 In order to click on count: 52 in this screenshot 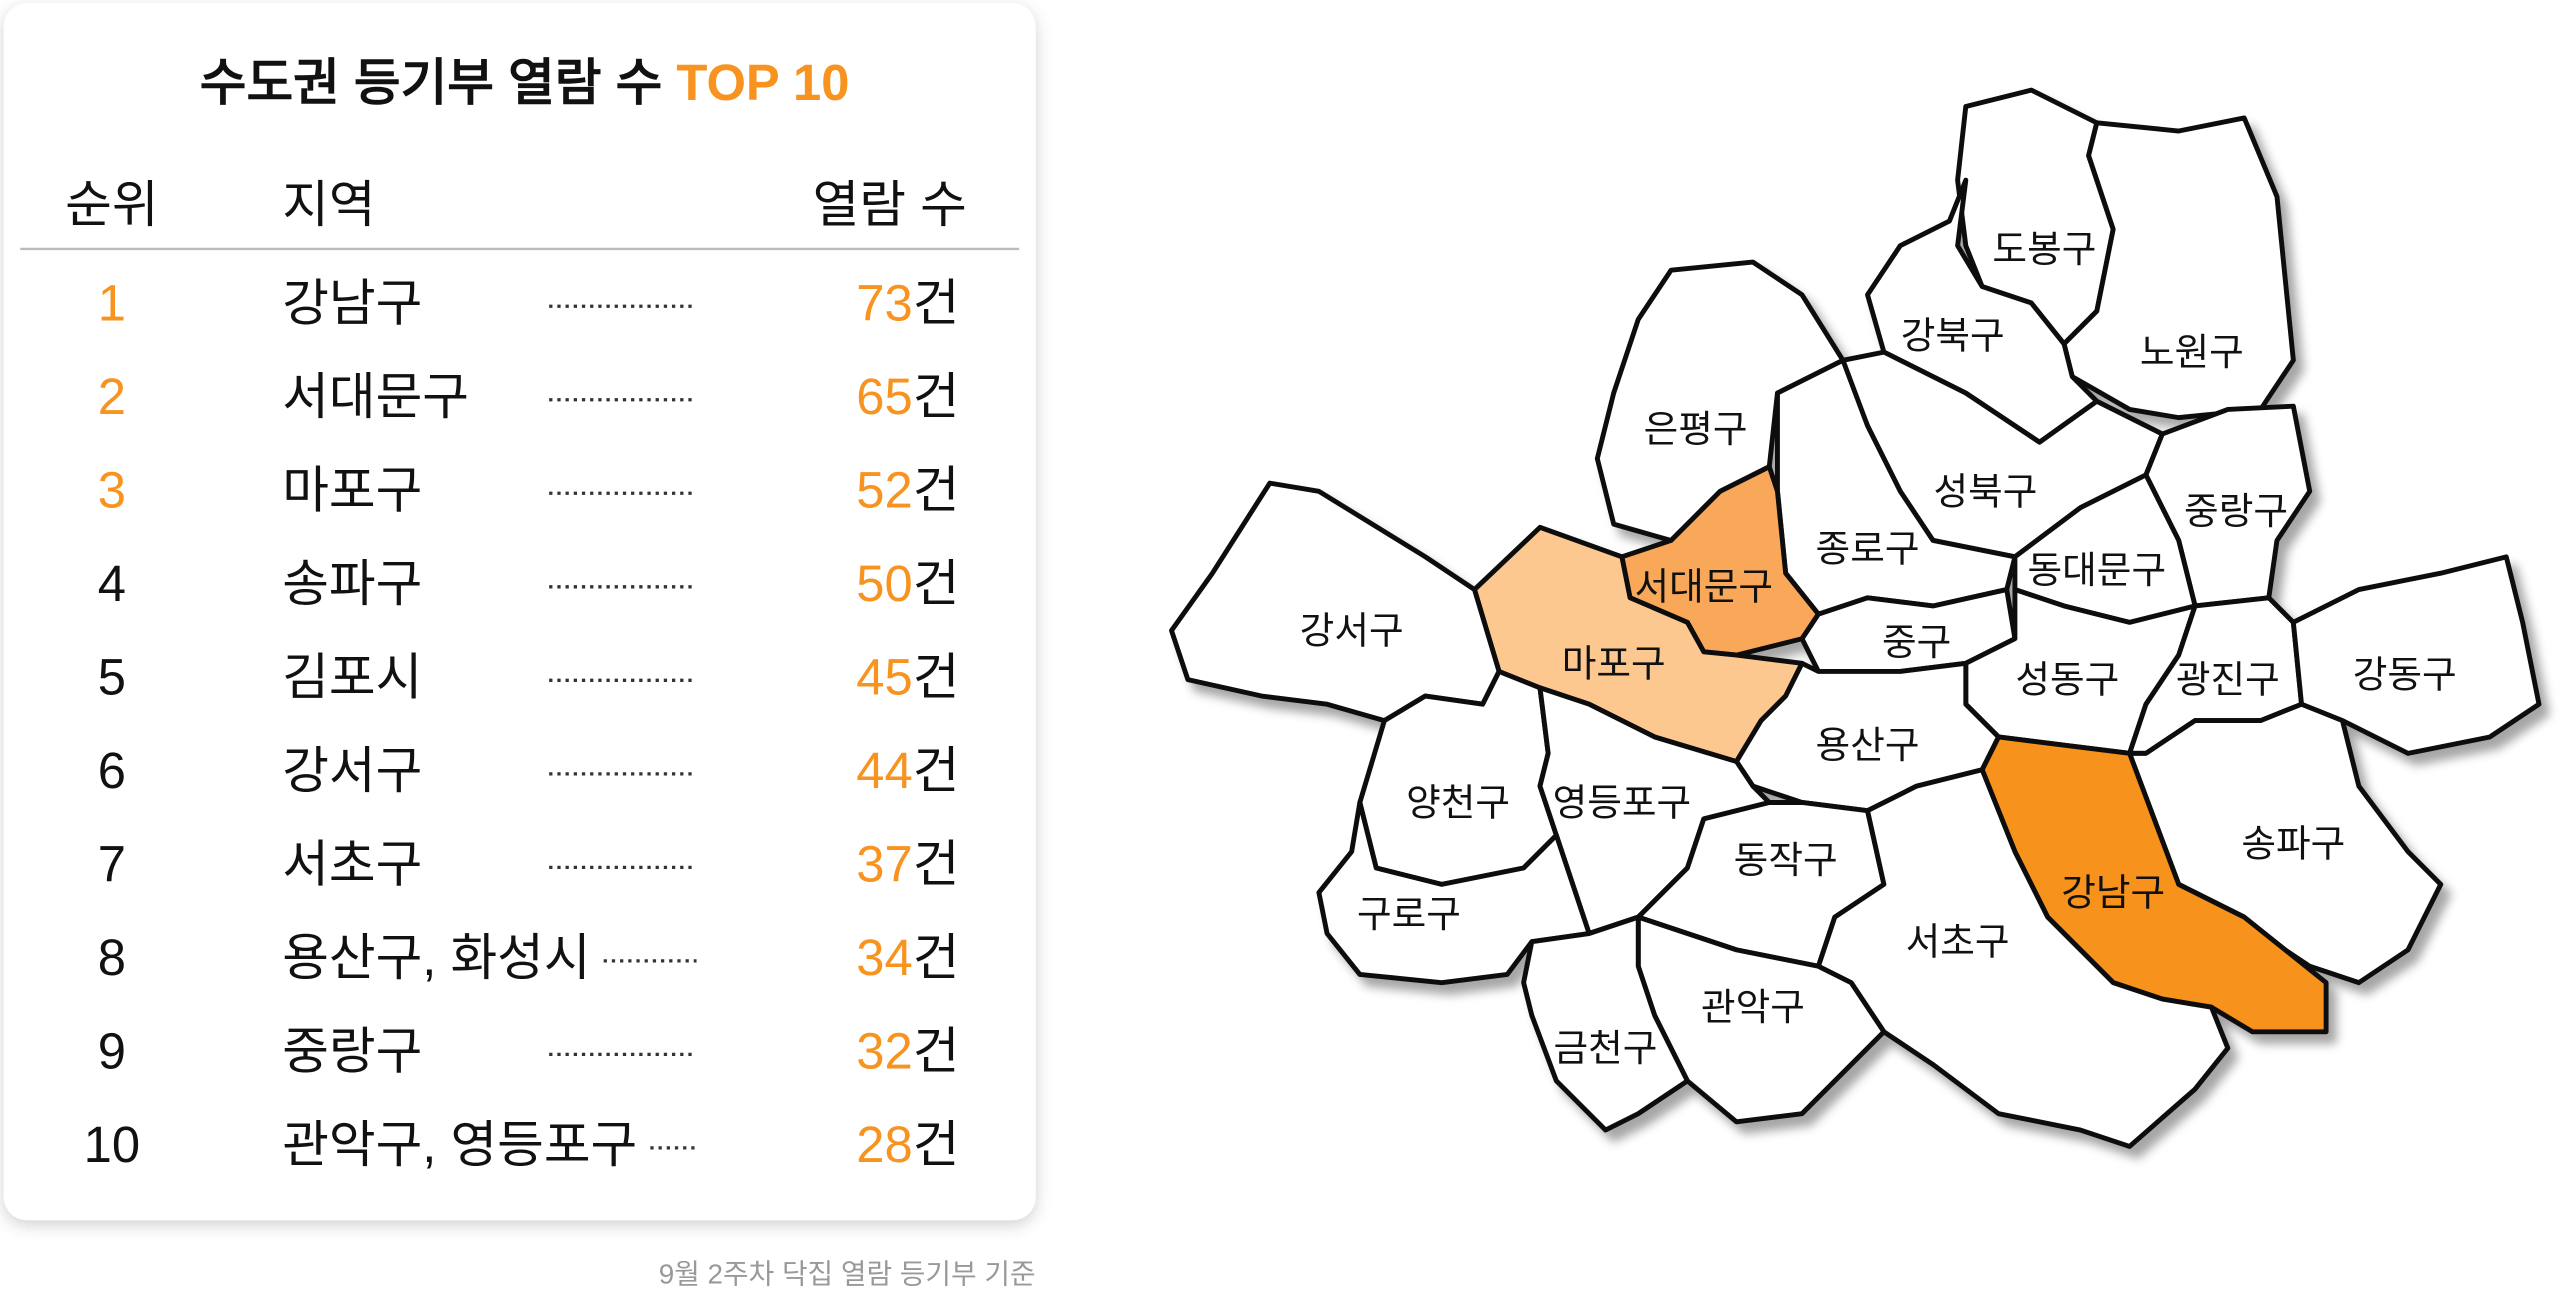, I will do `click(884, 490)`.